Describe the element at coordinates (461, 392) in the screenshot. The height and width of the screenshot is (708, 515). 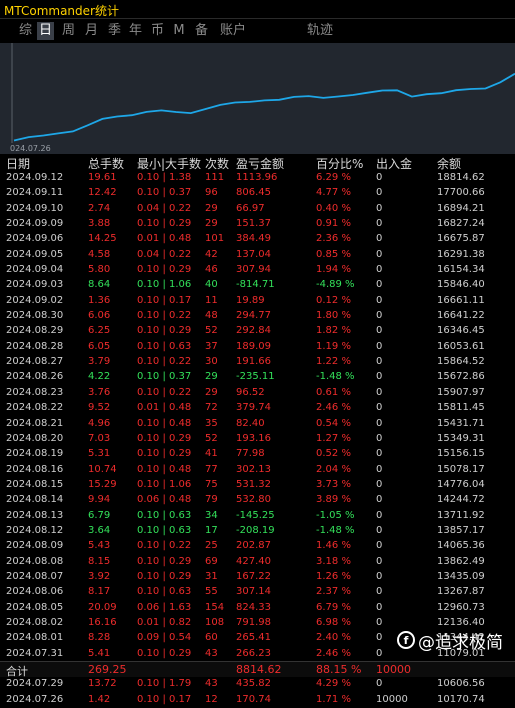
I see `cell-balance: 15907.97` at that location.